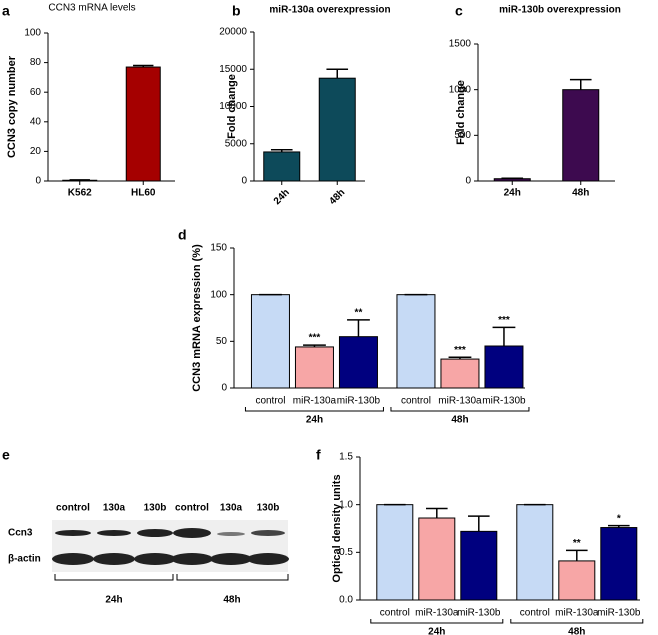  Describe the element at coordinates (197, 318) in the screenshot. I see `y-axis-label: CCN3 mRNA expression (%)` at that location.